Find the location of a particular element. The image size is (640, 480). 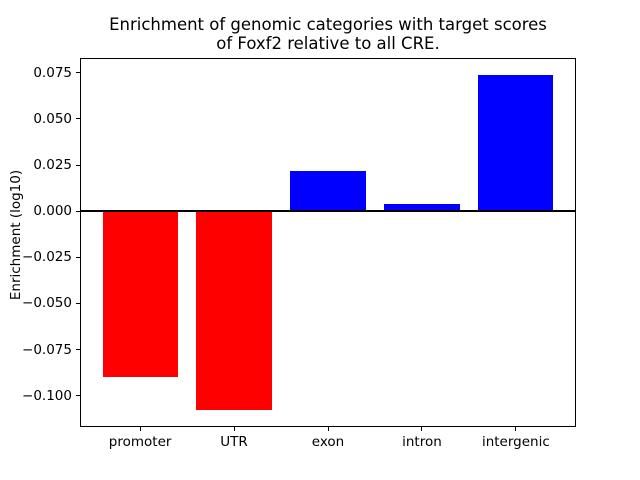

zero-line is located at coordinates (328, 211).